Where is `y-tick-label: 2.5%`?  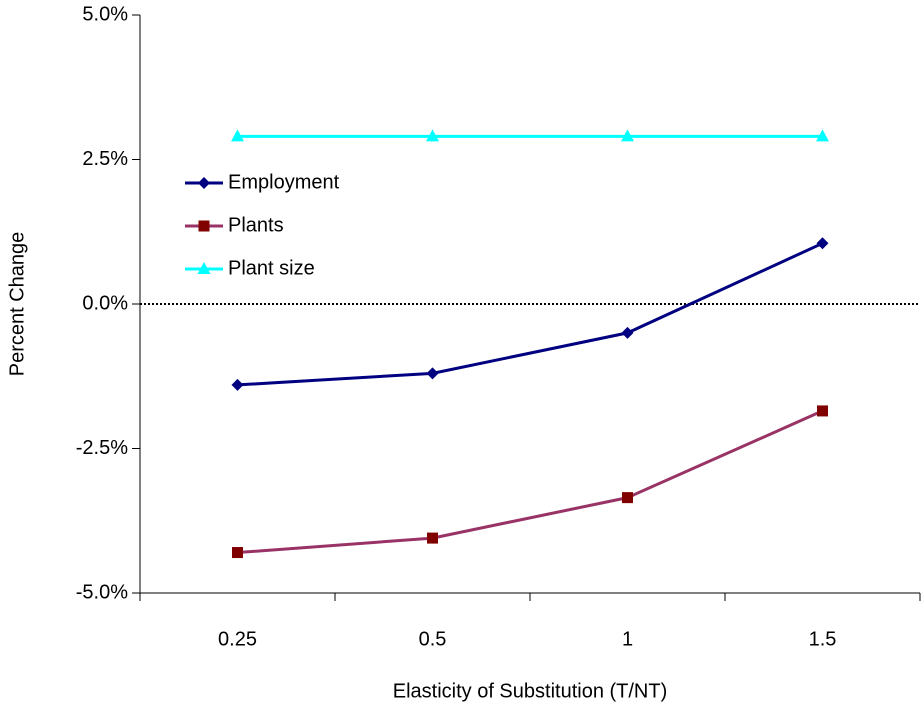 y-tick-label: 2.5% is located at coordinates (105, 159).